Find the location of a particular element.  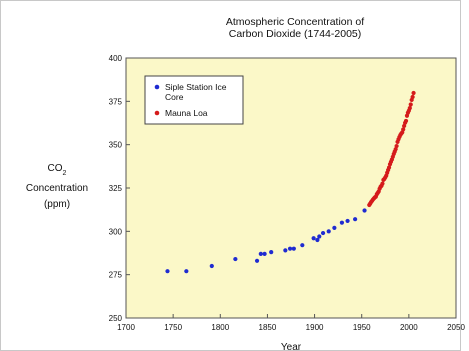

y-axis-ticks: 250 275 300 325 350 375 400 is located at coordinates (119, 188).